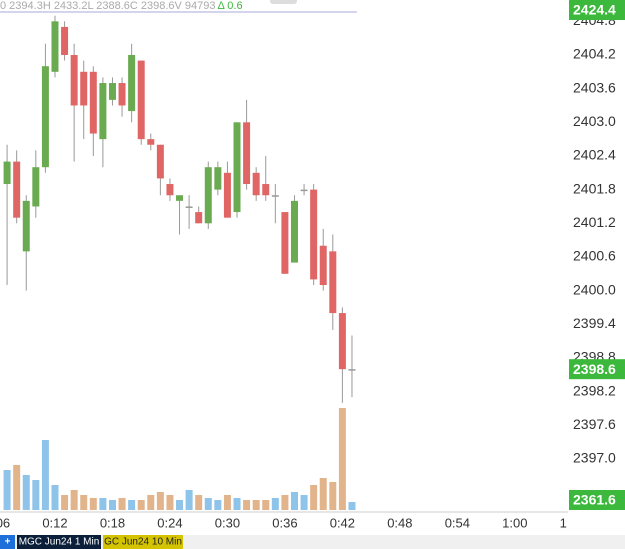 The height and width of the screenshot is (549, 625). I want to click on y-tick-label: 2399.4, so click(594, 323).